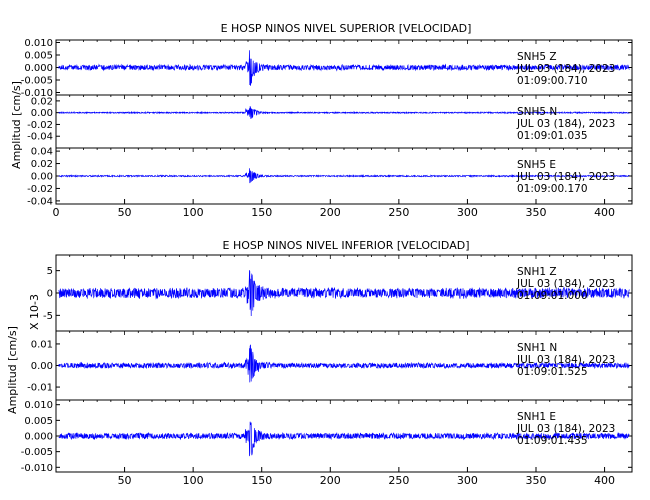 The width and height of the screenshot is (650, 500). Describe the element at coordinates (12, 370) in the screenshot. I see `lower-panel-ylabel: Amplitud [cm/s]` at that location.